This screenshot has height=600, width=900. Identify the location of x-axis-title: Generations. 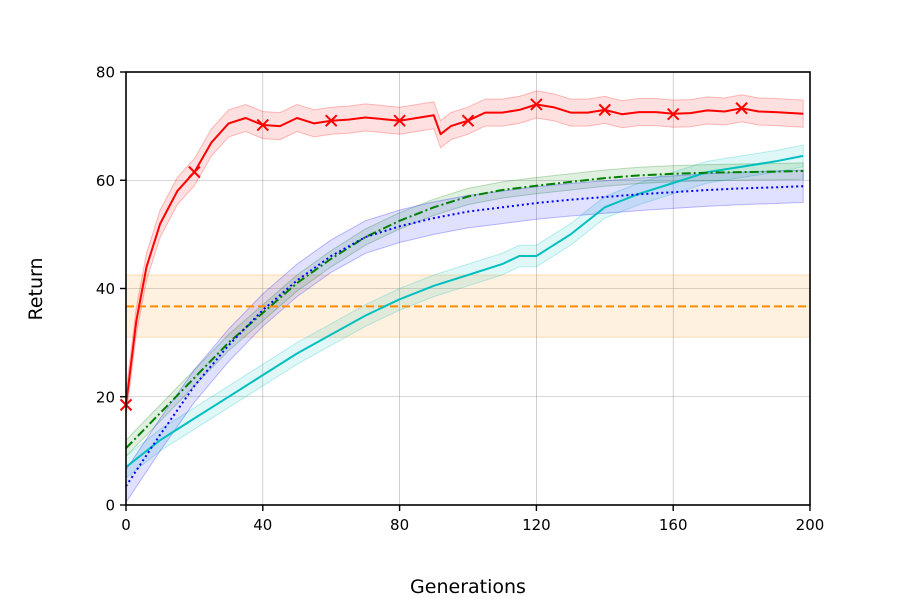
(468, 587).